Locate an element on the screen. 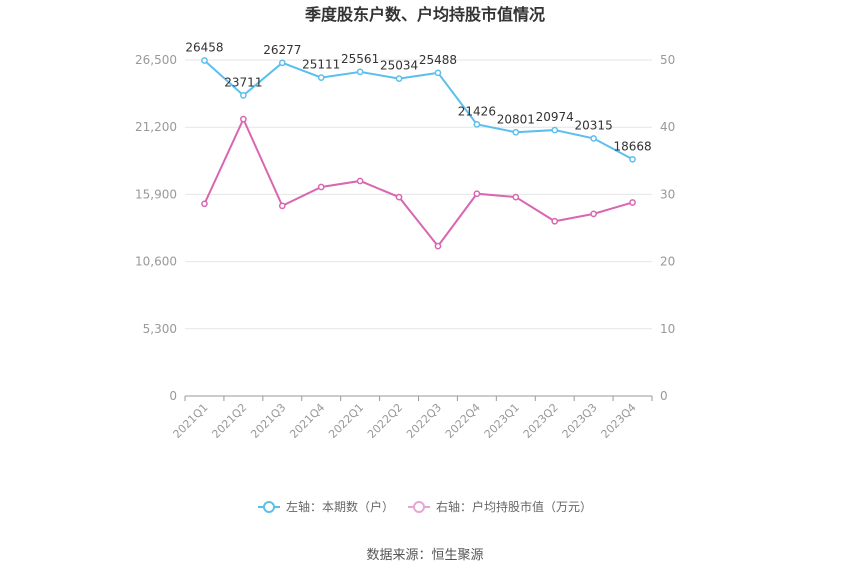 The width and height of the screenshot is (850, 575). left-tick-label: 5,300 is located at coordinates (160, 329).